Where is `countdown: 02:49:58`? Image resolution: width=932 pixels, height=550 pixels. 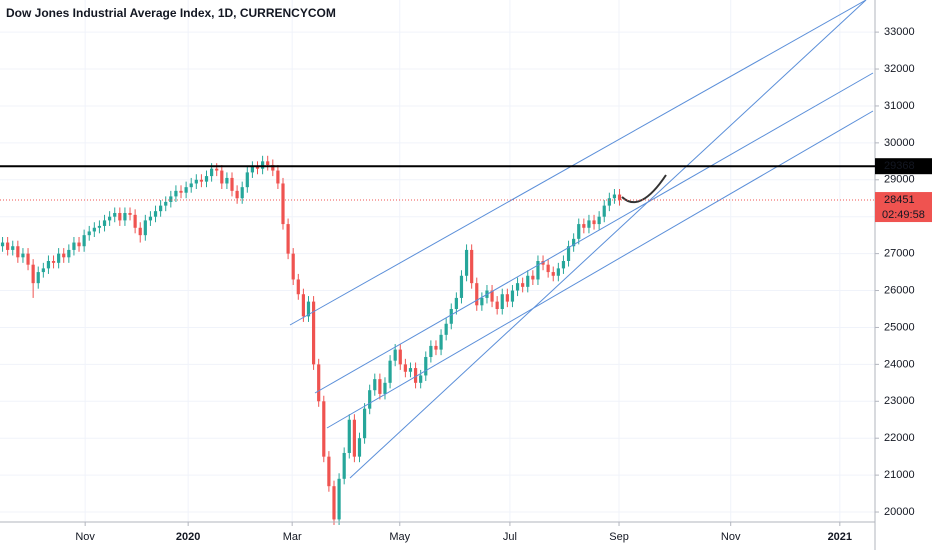 countdown: 02:49:58 is located at coordinates (903, 215).